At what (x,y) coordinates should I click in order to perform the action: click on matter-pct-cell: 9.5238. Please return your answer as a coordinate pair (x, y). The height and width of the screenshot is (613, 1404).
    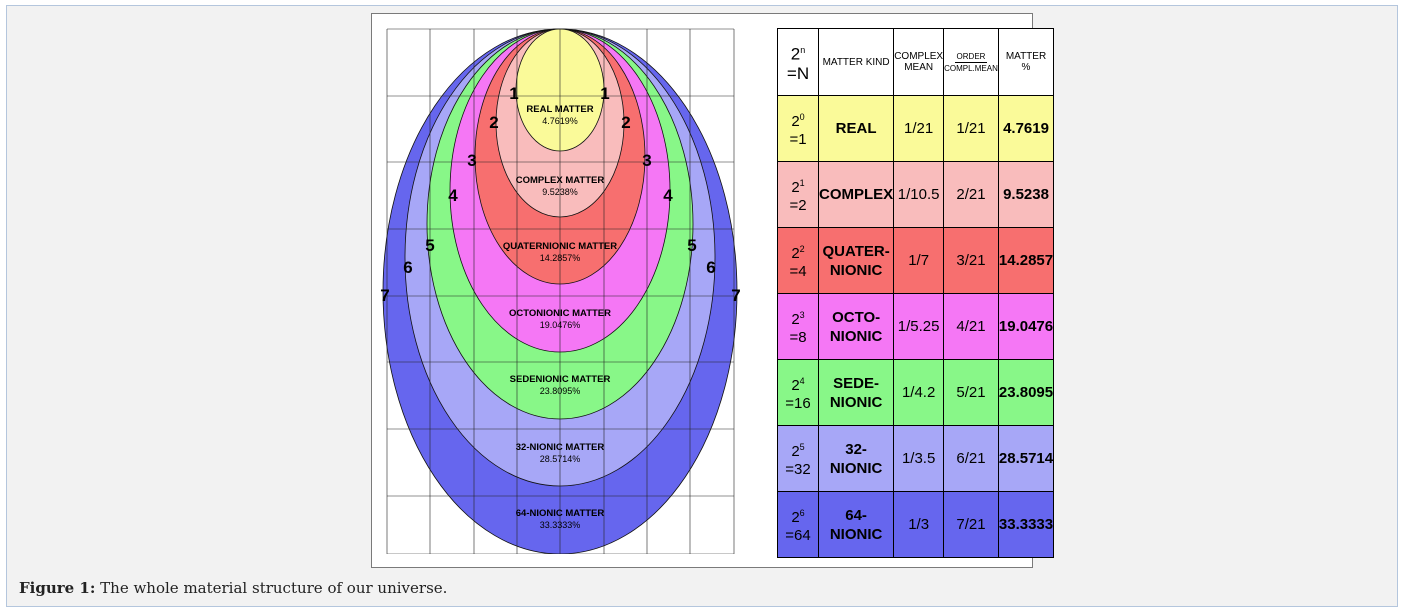
    Looking at the image, I should click on (1026, 194).